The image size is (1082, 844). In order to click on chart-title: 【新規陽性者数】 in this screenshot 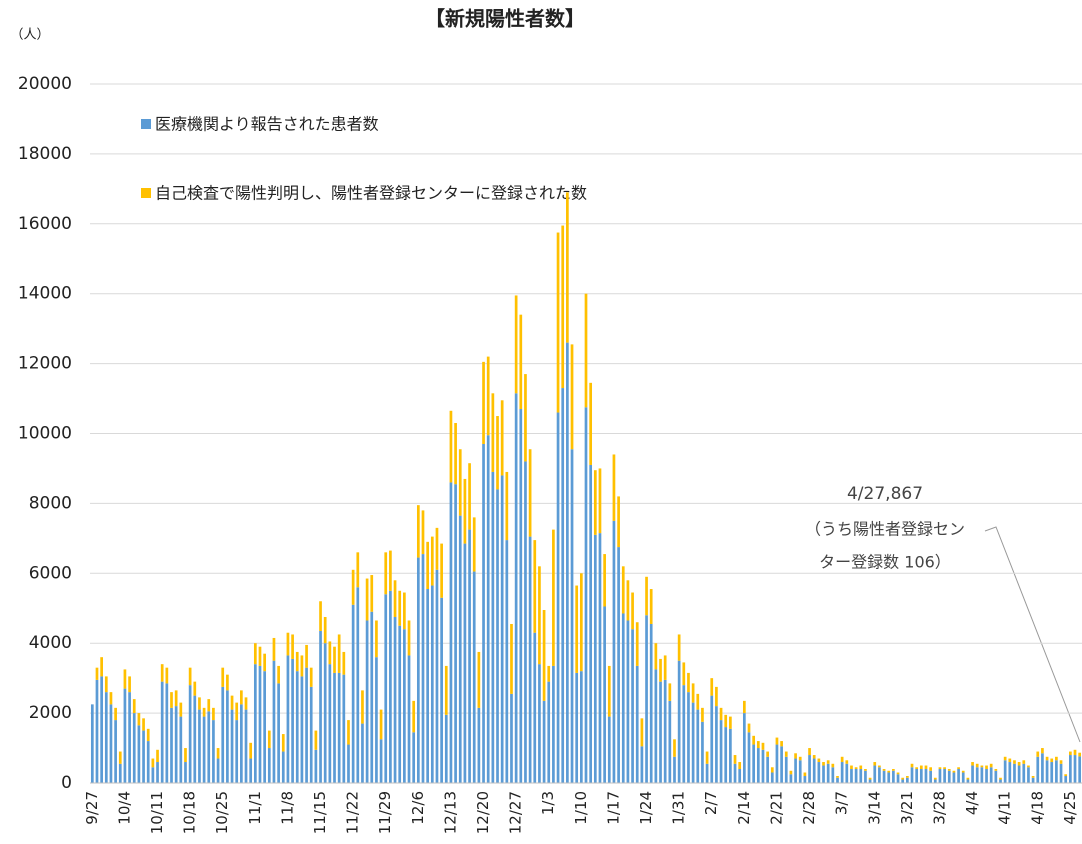, I will do `click(505, 19)`.